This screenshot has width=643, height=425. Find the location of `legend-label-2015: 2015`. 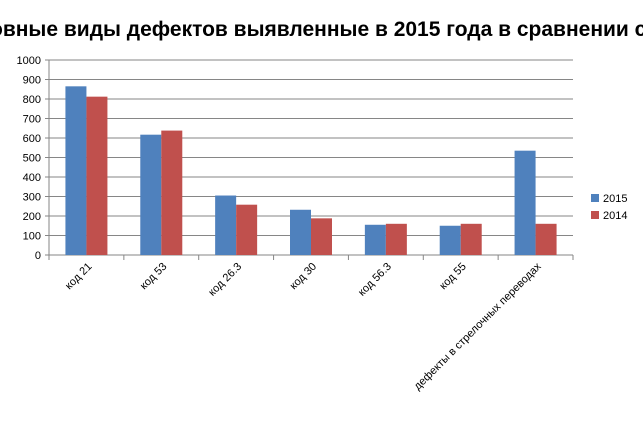

legend-label-2015: 2015 is located at coordinates (615, 199).